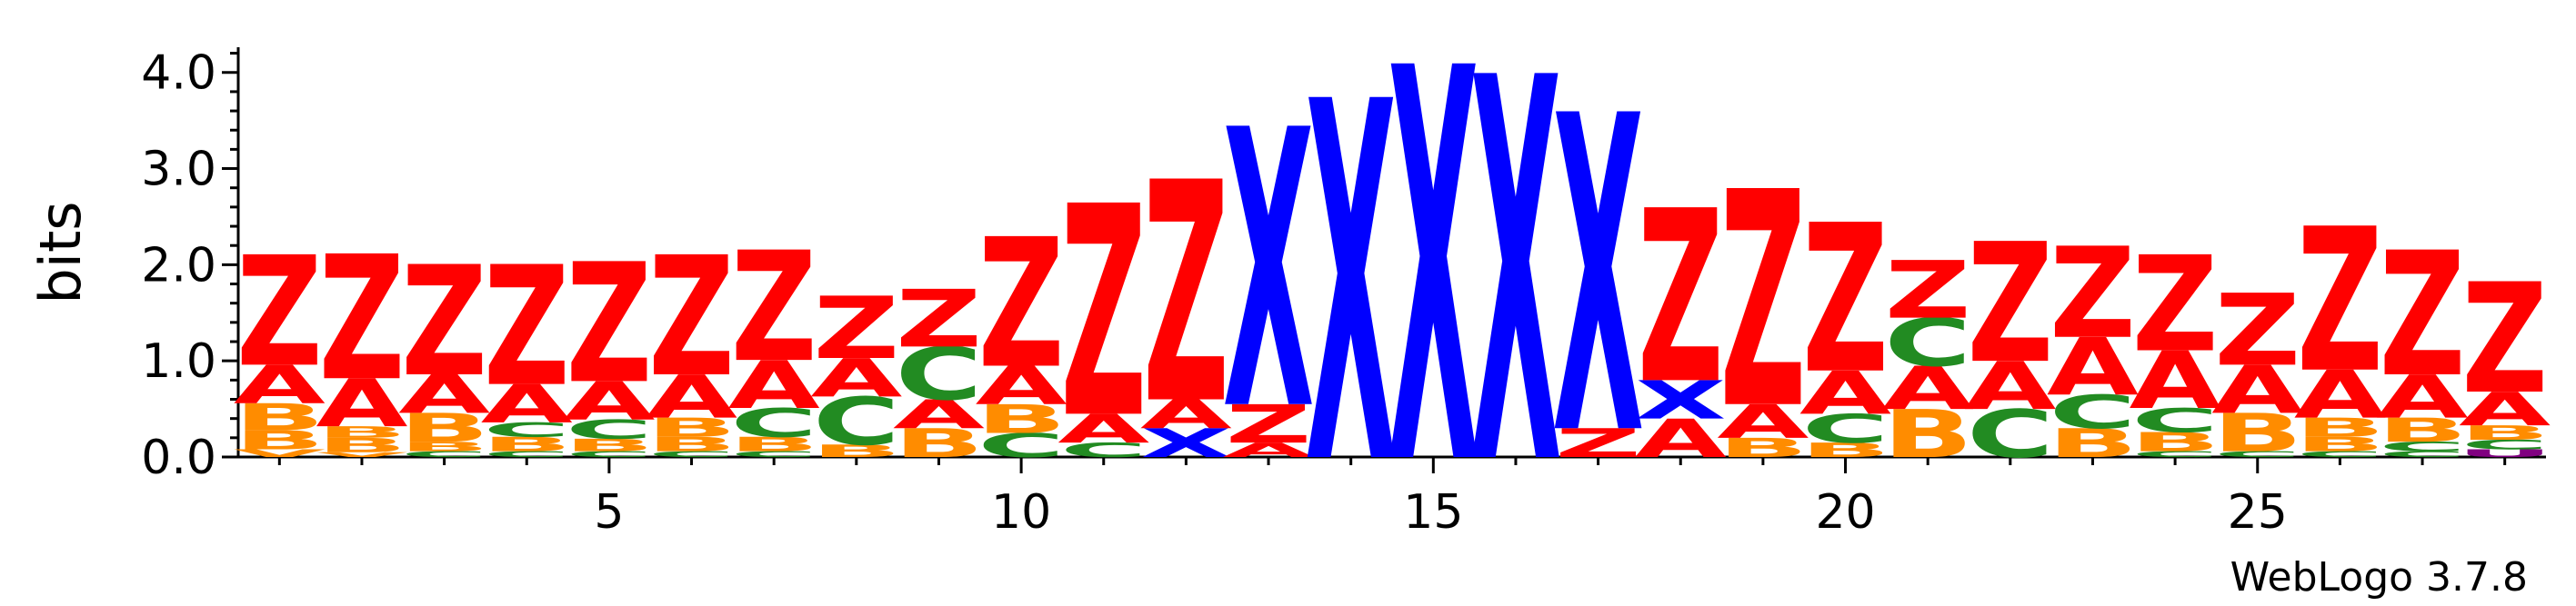 The height and width of the screenshot is (606, 2576). I want to click on x-tick-label: 20, so click(1845, 512).